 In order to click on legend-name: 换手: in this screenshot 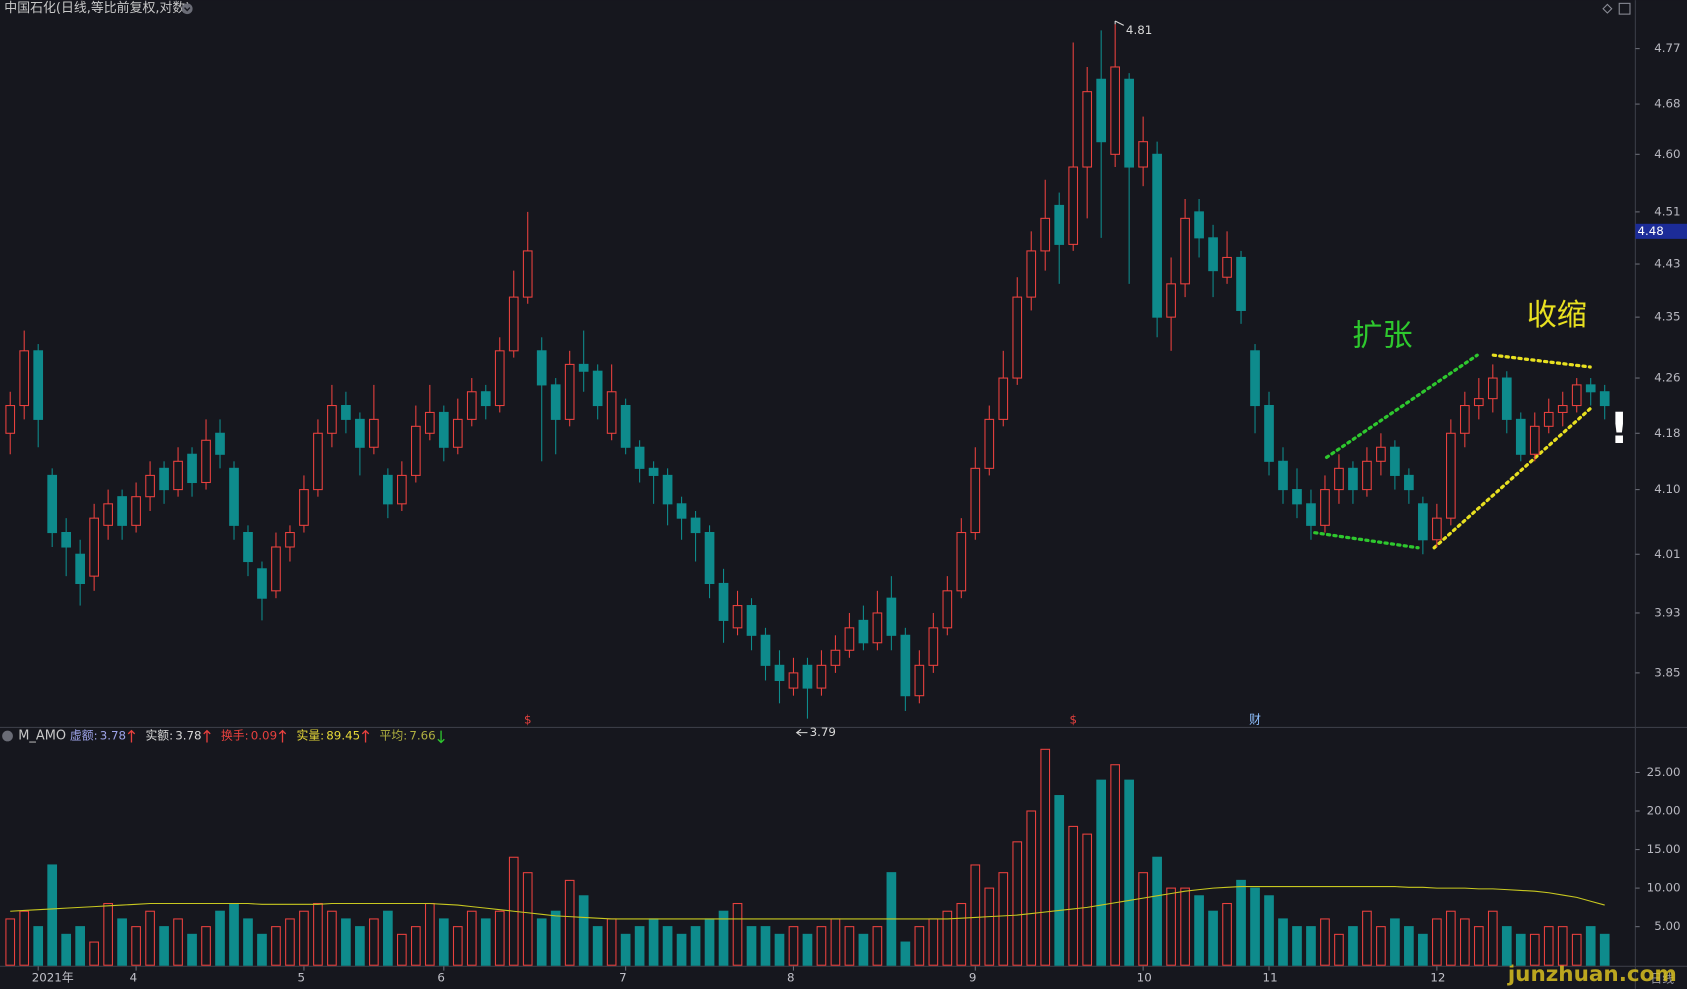, I will do `click(235, 736)`.